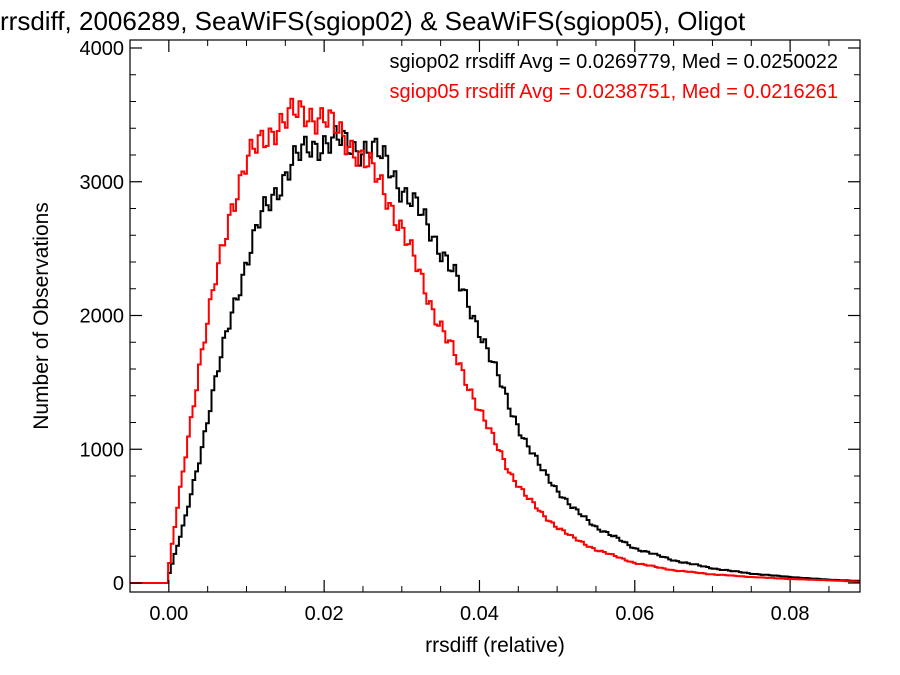 The width and height of the screenshot is (900, 675). I want to click on y-tick-label: 2000, so click(102, 317).